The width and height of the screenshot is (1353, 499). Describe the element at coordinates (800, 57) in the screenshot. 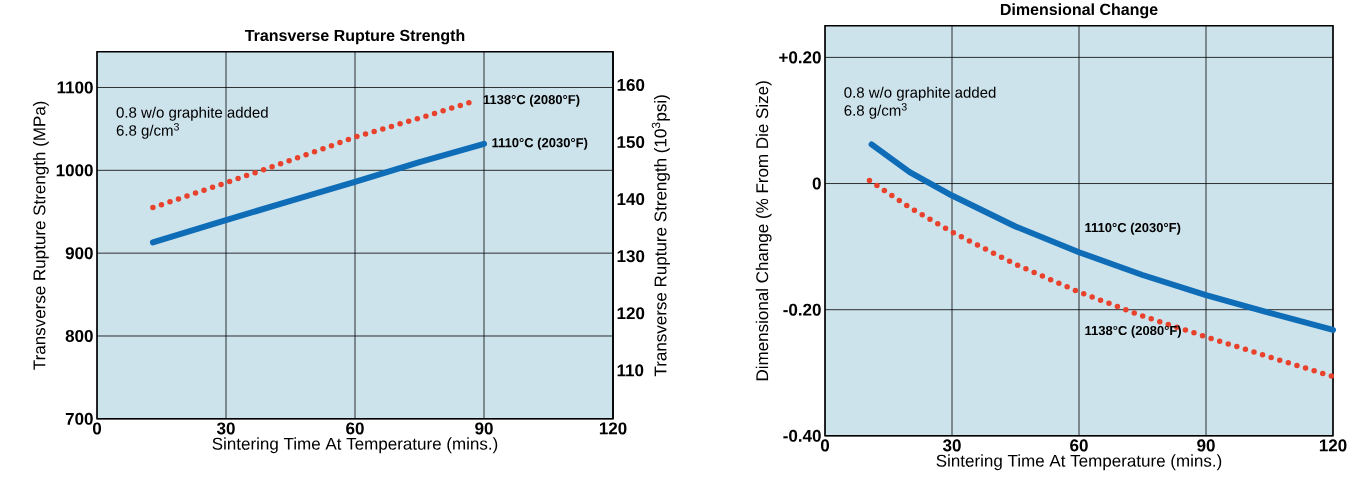

I see `y-tick-label: +0.20` at that location.